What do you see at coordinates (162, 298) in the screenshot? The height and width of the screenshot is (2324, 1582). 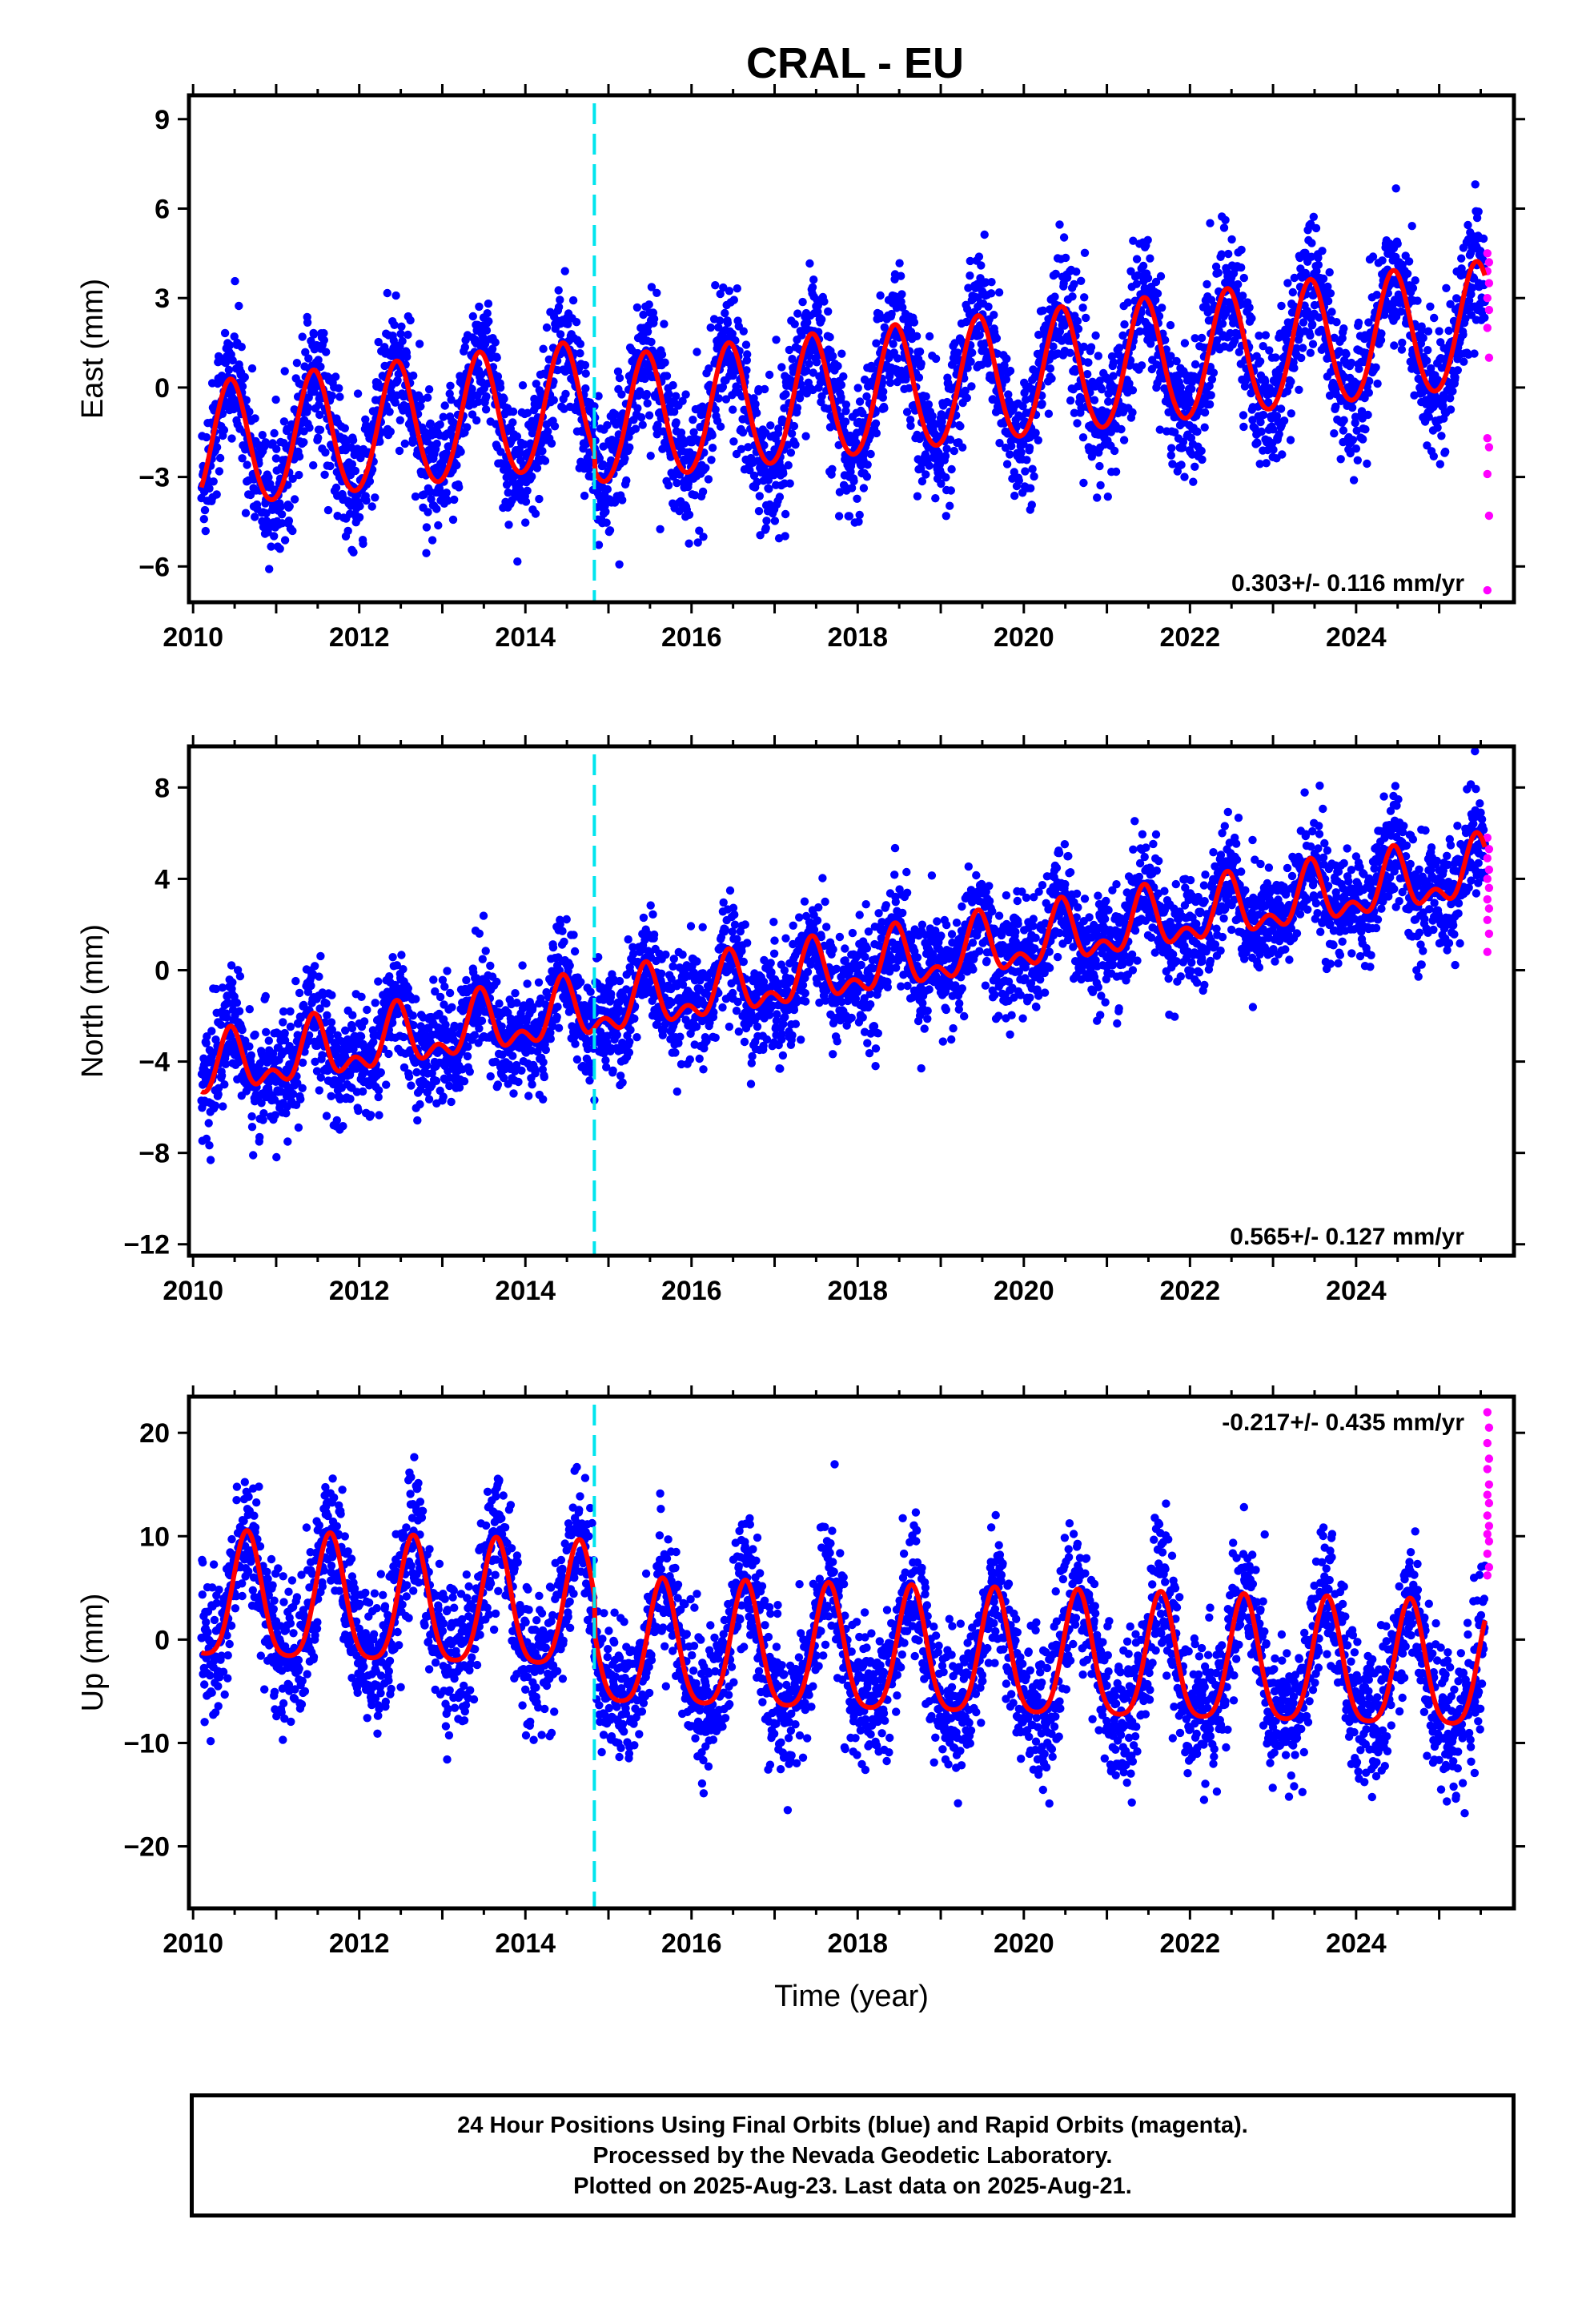 I see `y-tick-label: 3` at bounding box center [162, 298].